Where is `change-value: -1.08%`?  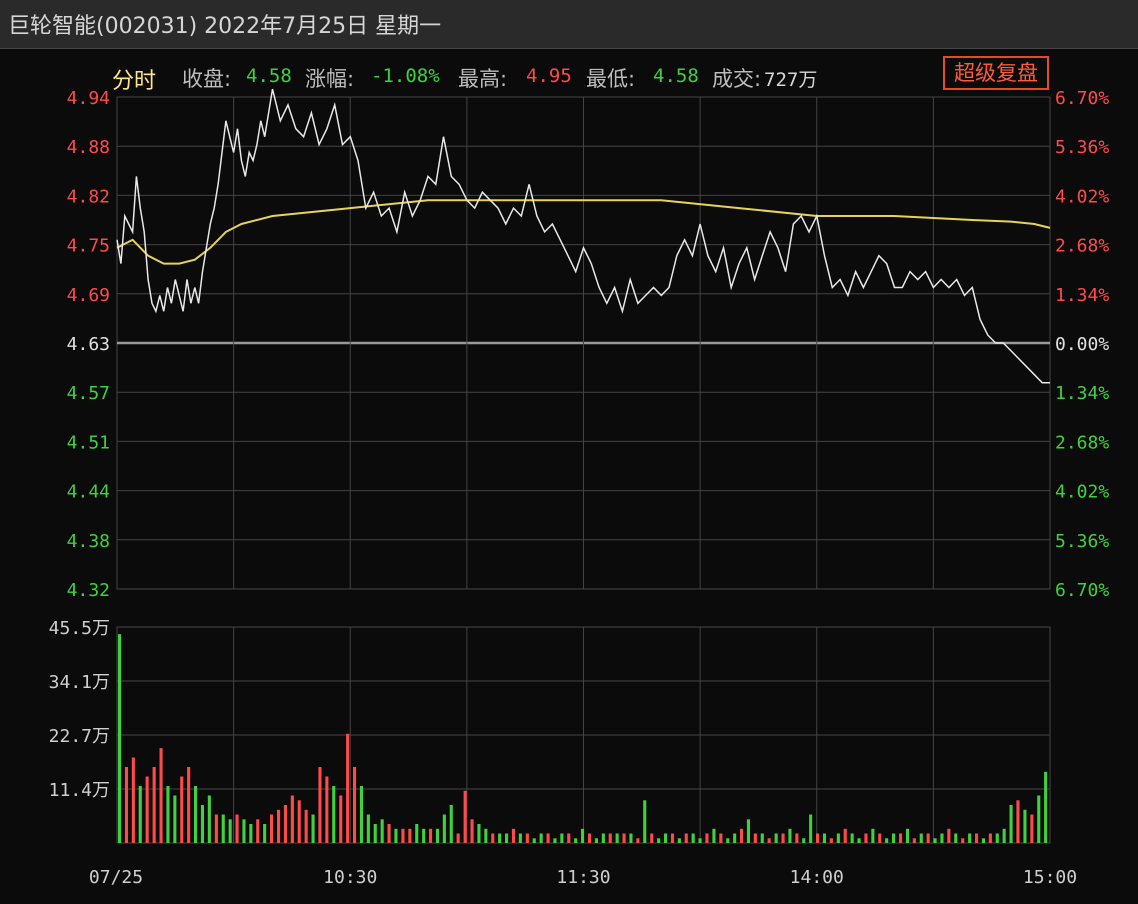 change-value: -1.08% is located at coordinates (405, 76).